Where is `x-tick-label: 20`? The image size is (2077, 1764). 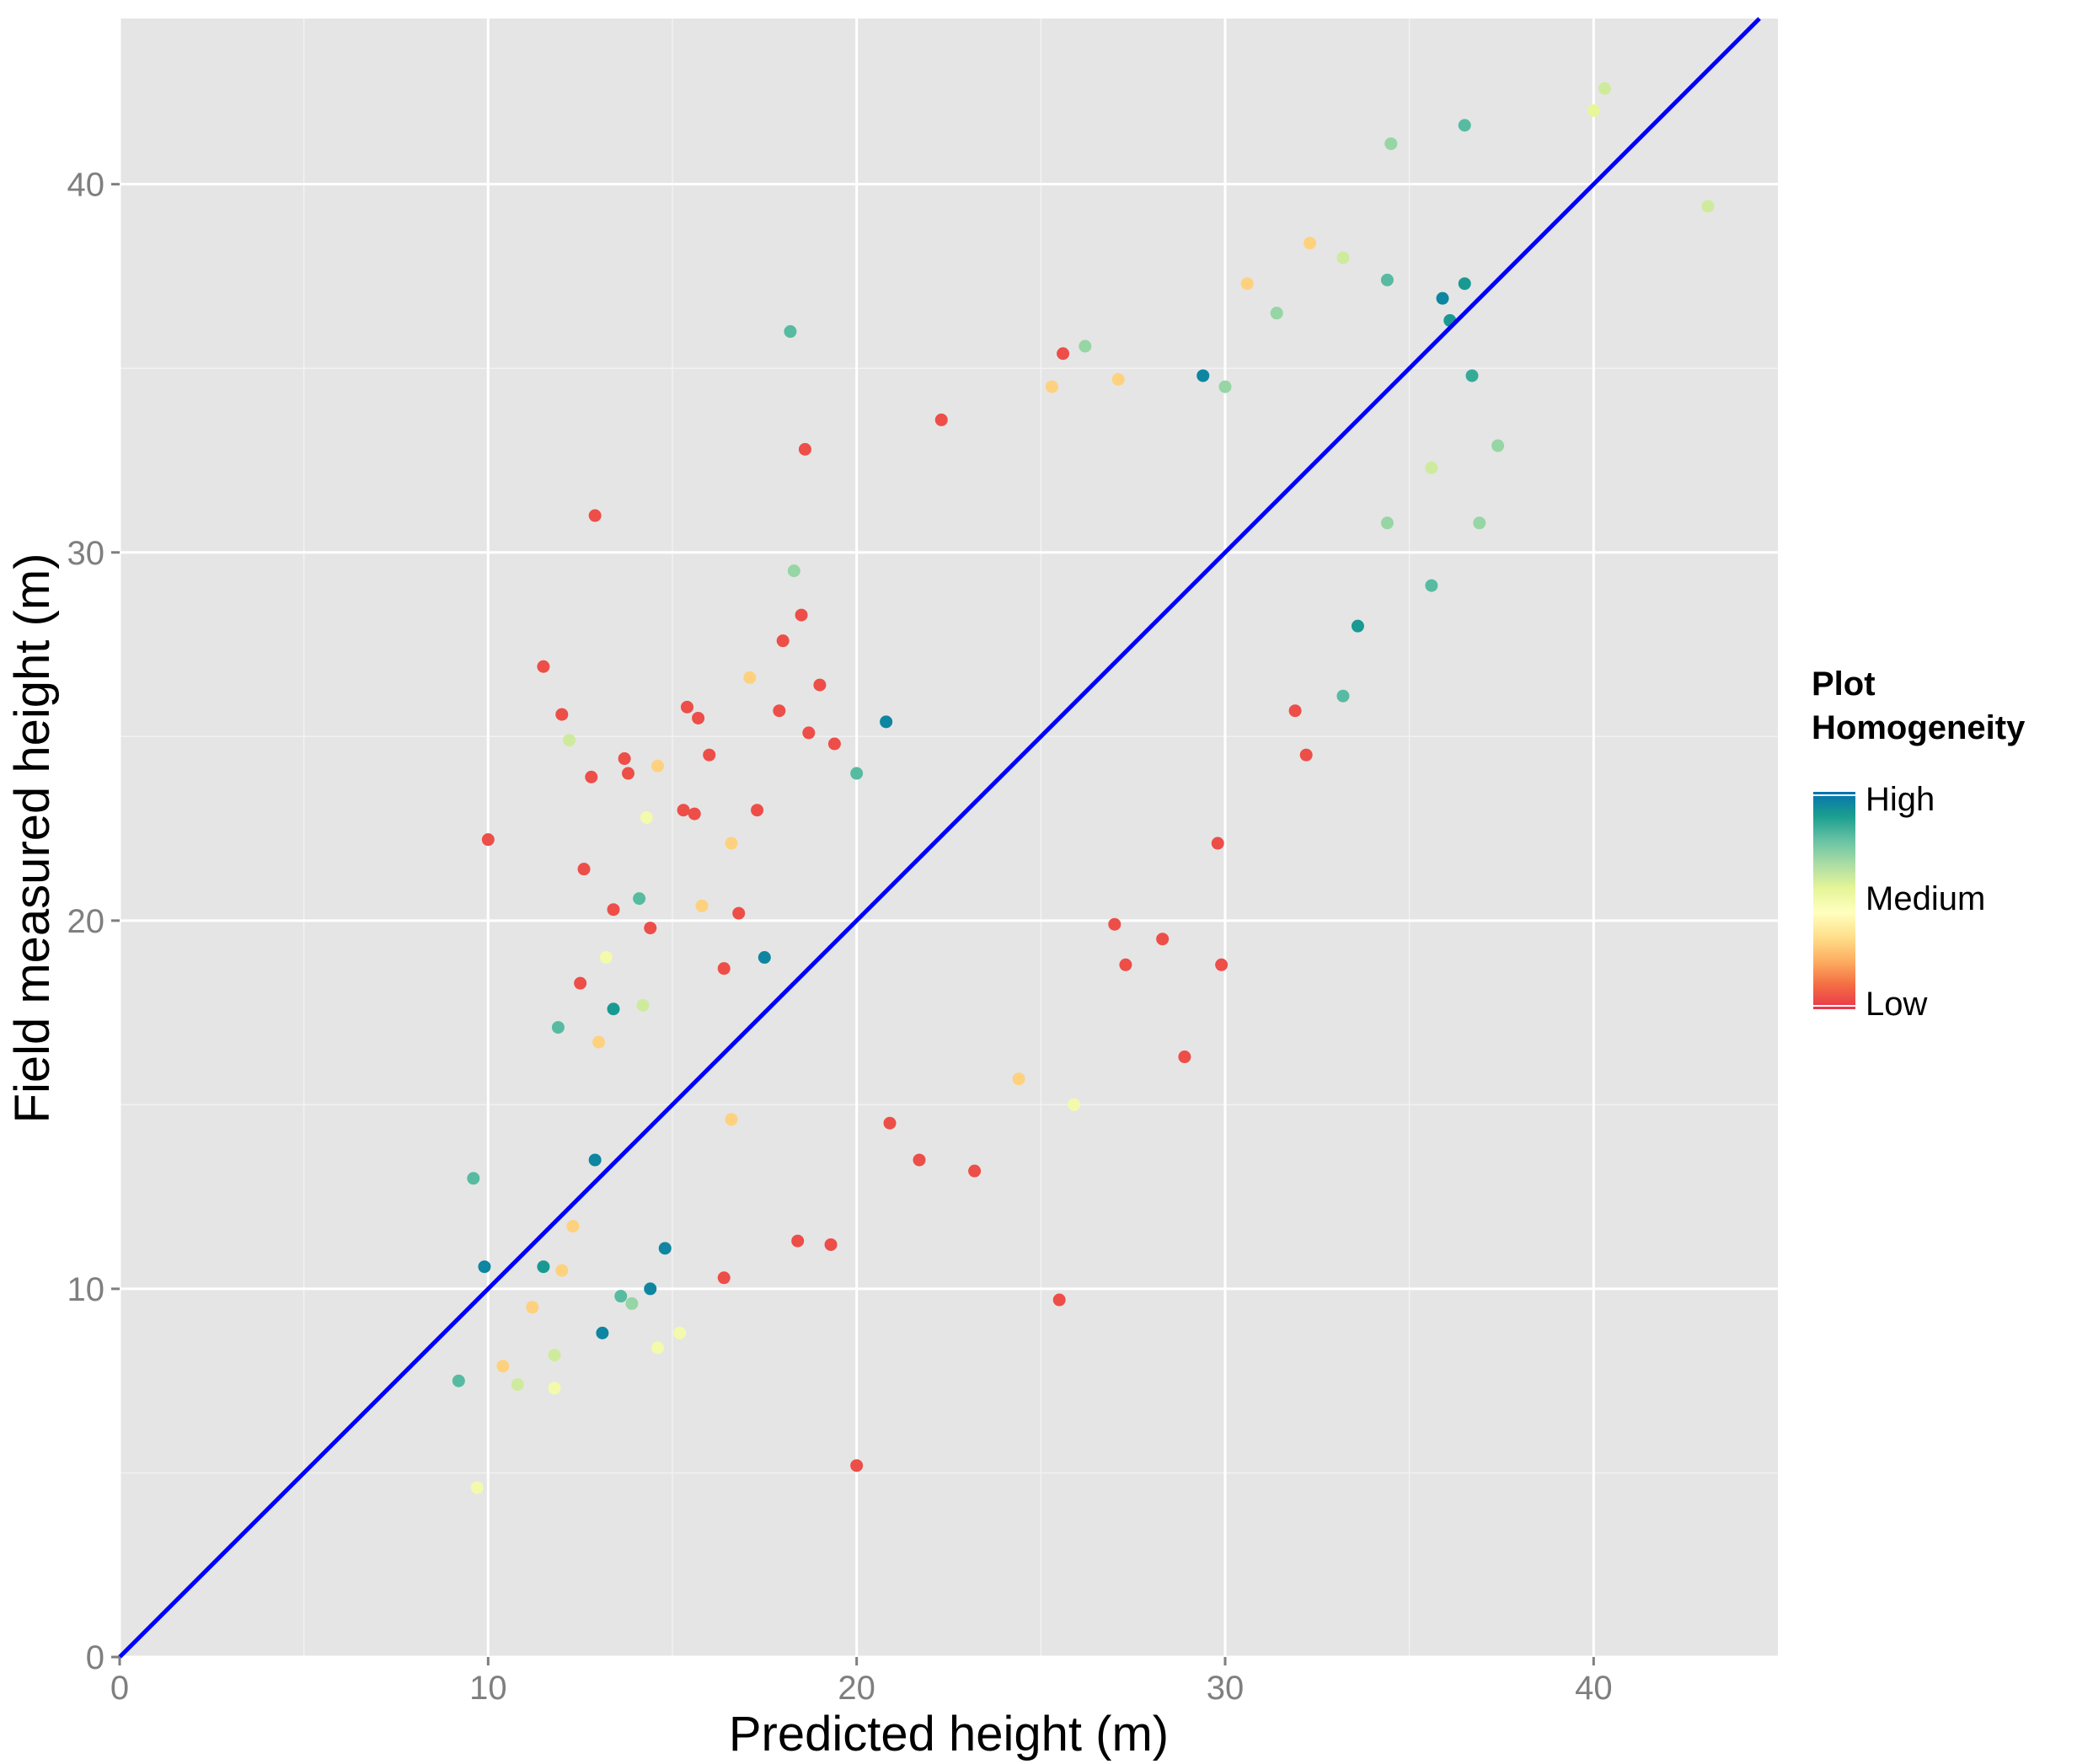 x-tick-label: 20 is located at coordinates (856, 1688).